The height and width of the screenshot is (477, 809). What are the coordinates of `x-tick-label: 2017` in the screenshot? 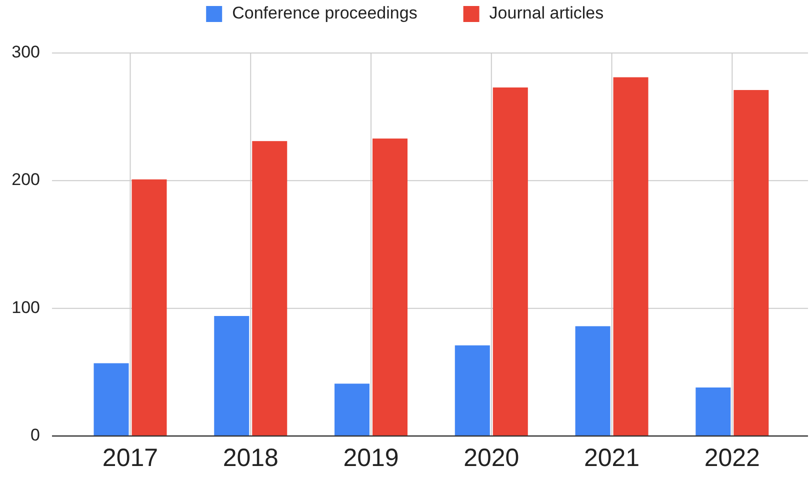 It's located at (130, 458).